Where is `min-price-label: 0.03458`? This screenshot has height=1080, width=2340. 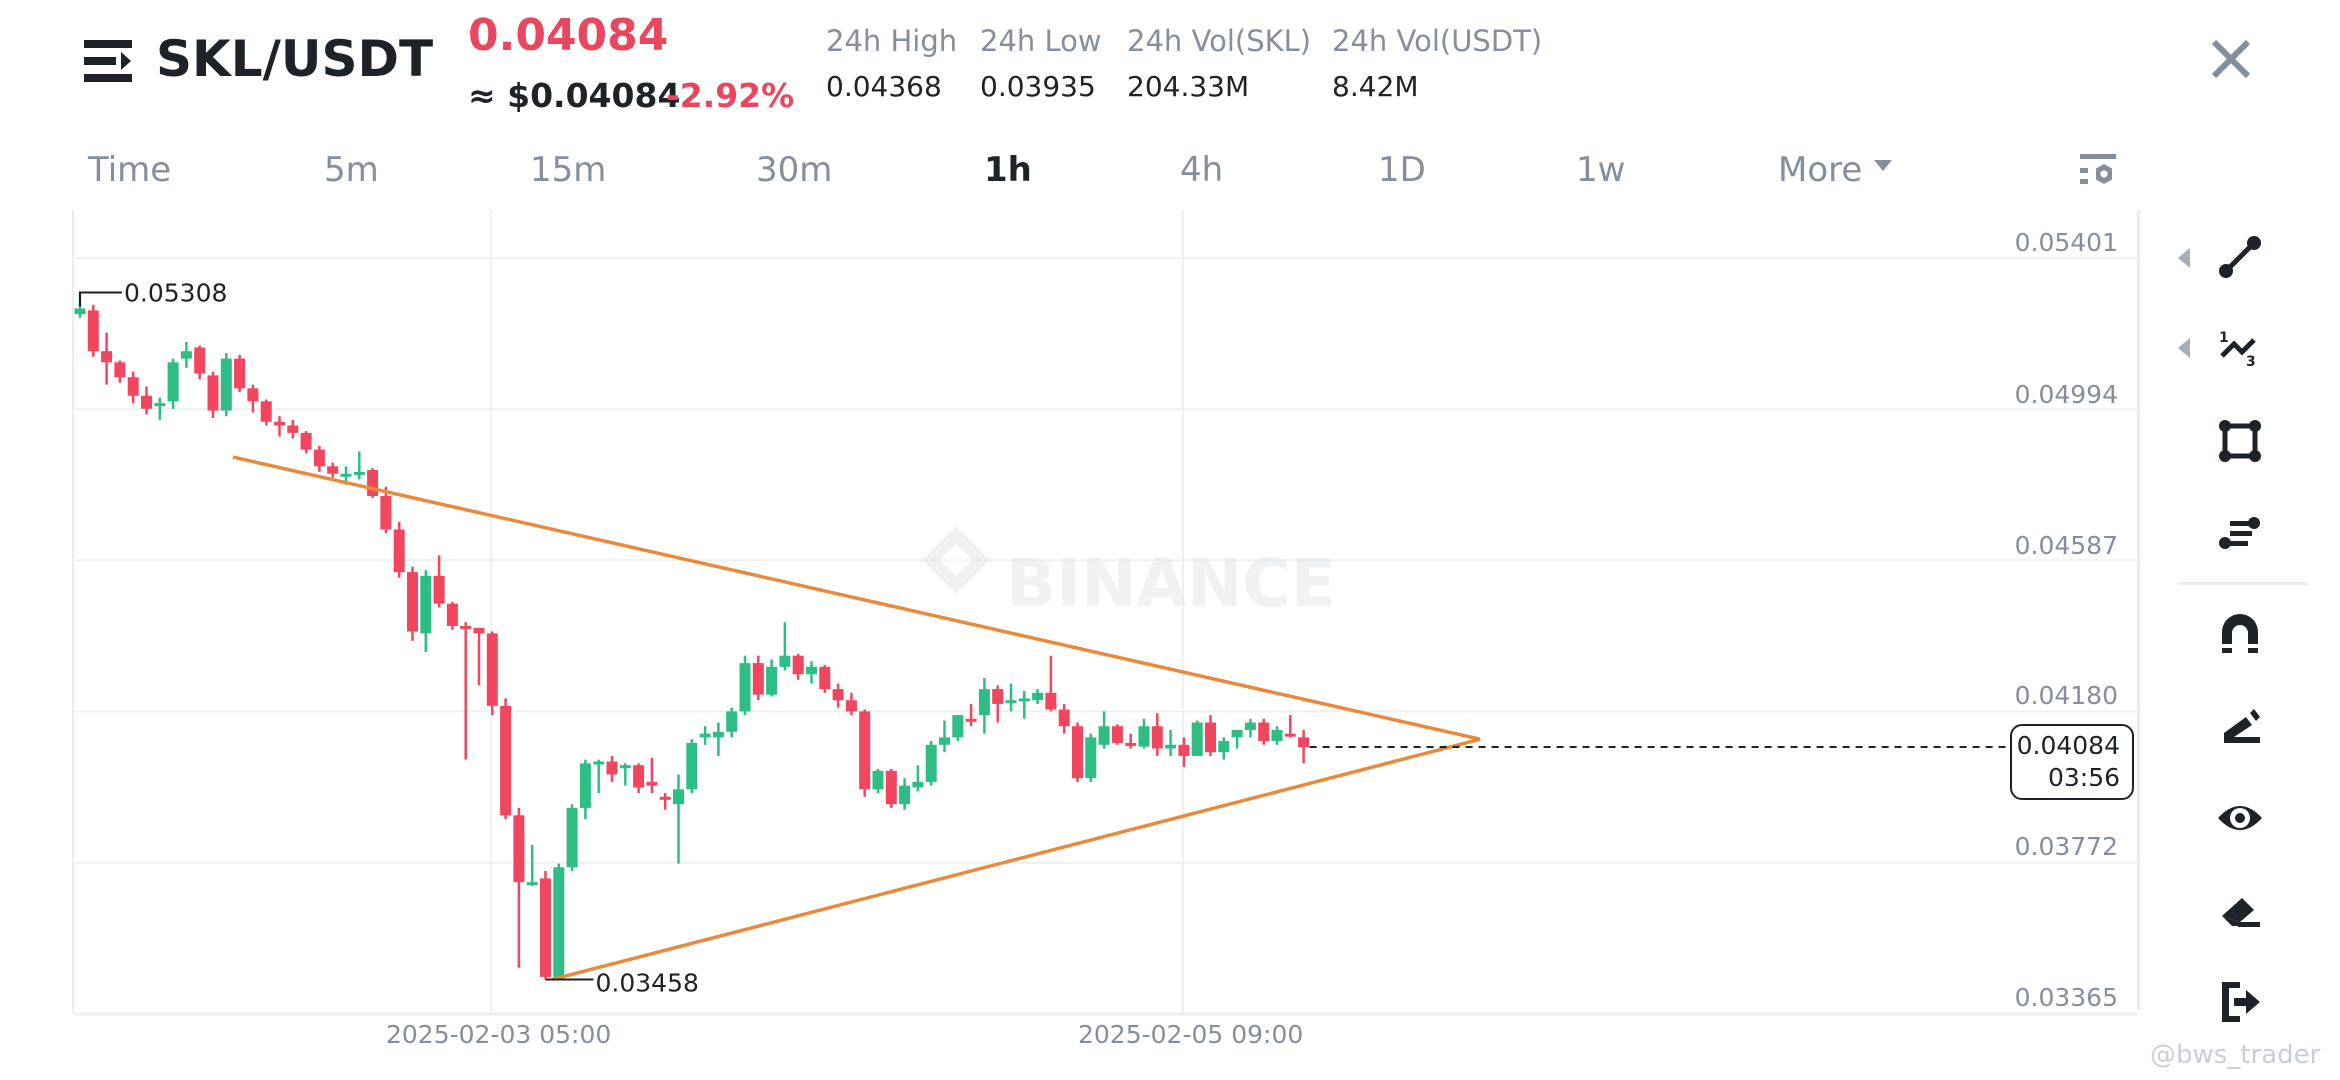
min-price-label: 0.03458 is located at coordinates (647, 982).